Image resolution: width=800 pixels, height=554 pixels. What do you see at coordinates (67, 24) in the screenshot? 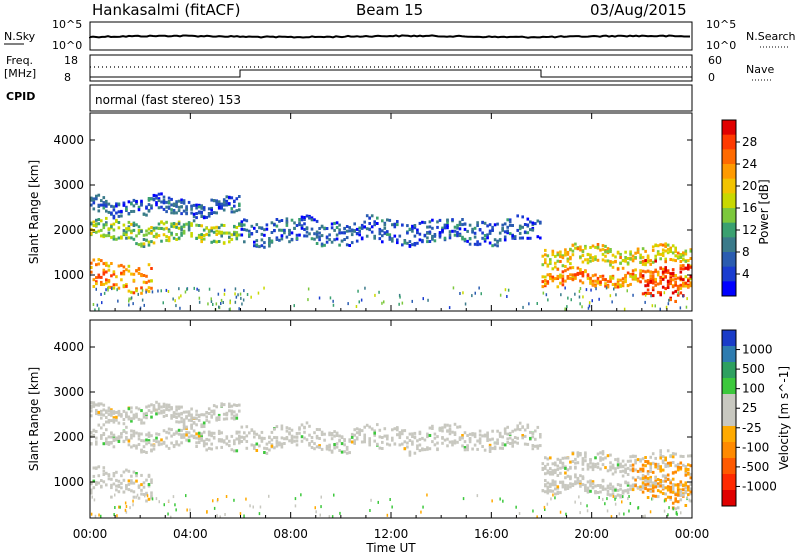
I see `noise-left-tick-top: 10^5` at bounding box center [67, 24].